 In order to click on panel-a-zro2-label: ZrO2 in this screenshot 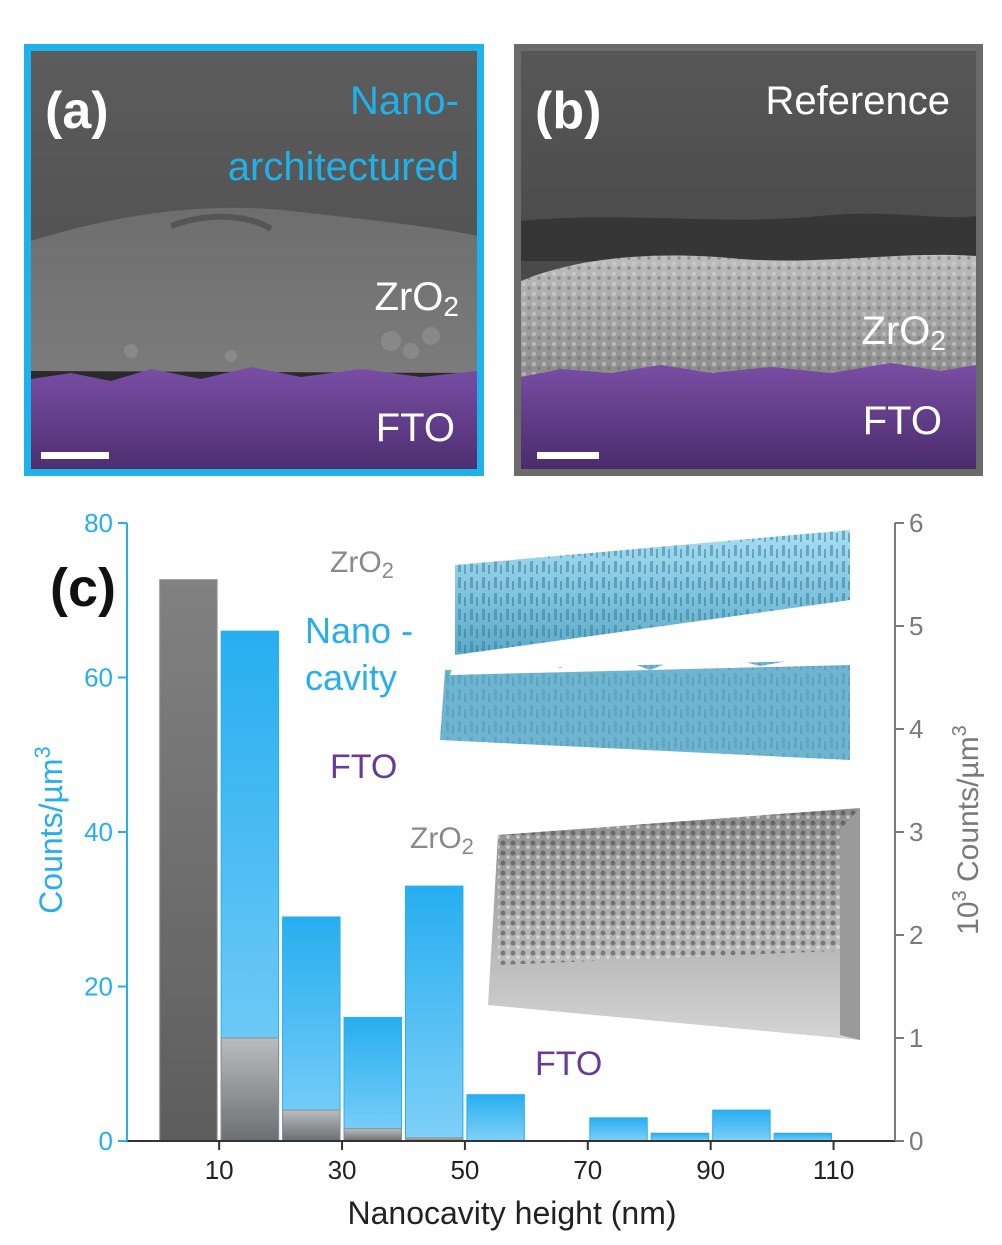, I will do `click(416, 299)`.